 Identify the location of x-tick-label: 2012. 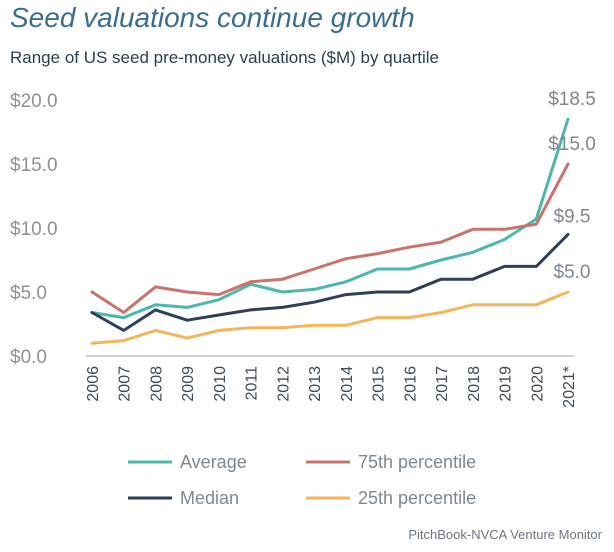
(283, 384).